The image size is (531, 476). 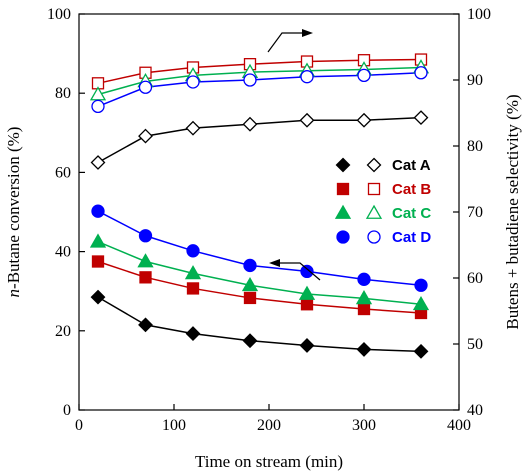 What do you see at coordinates (63, 93) in the screenshot?
I see `y-left-tick-label: 80` at bounding box center [63, 93].